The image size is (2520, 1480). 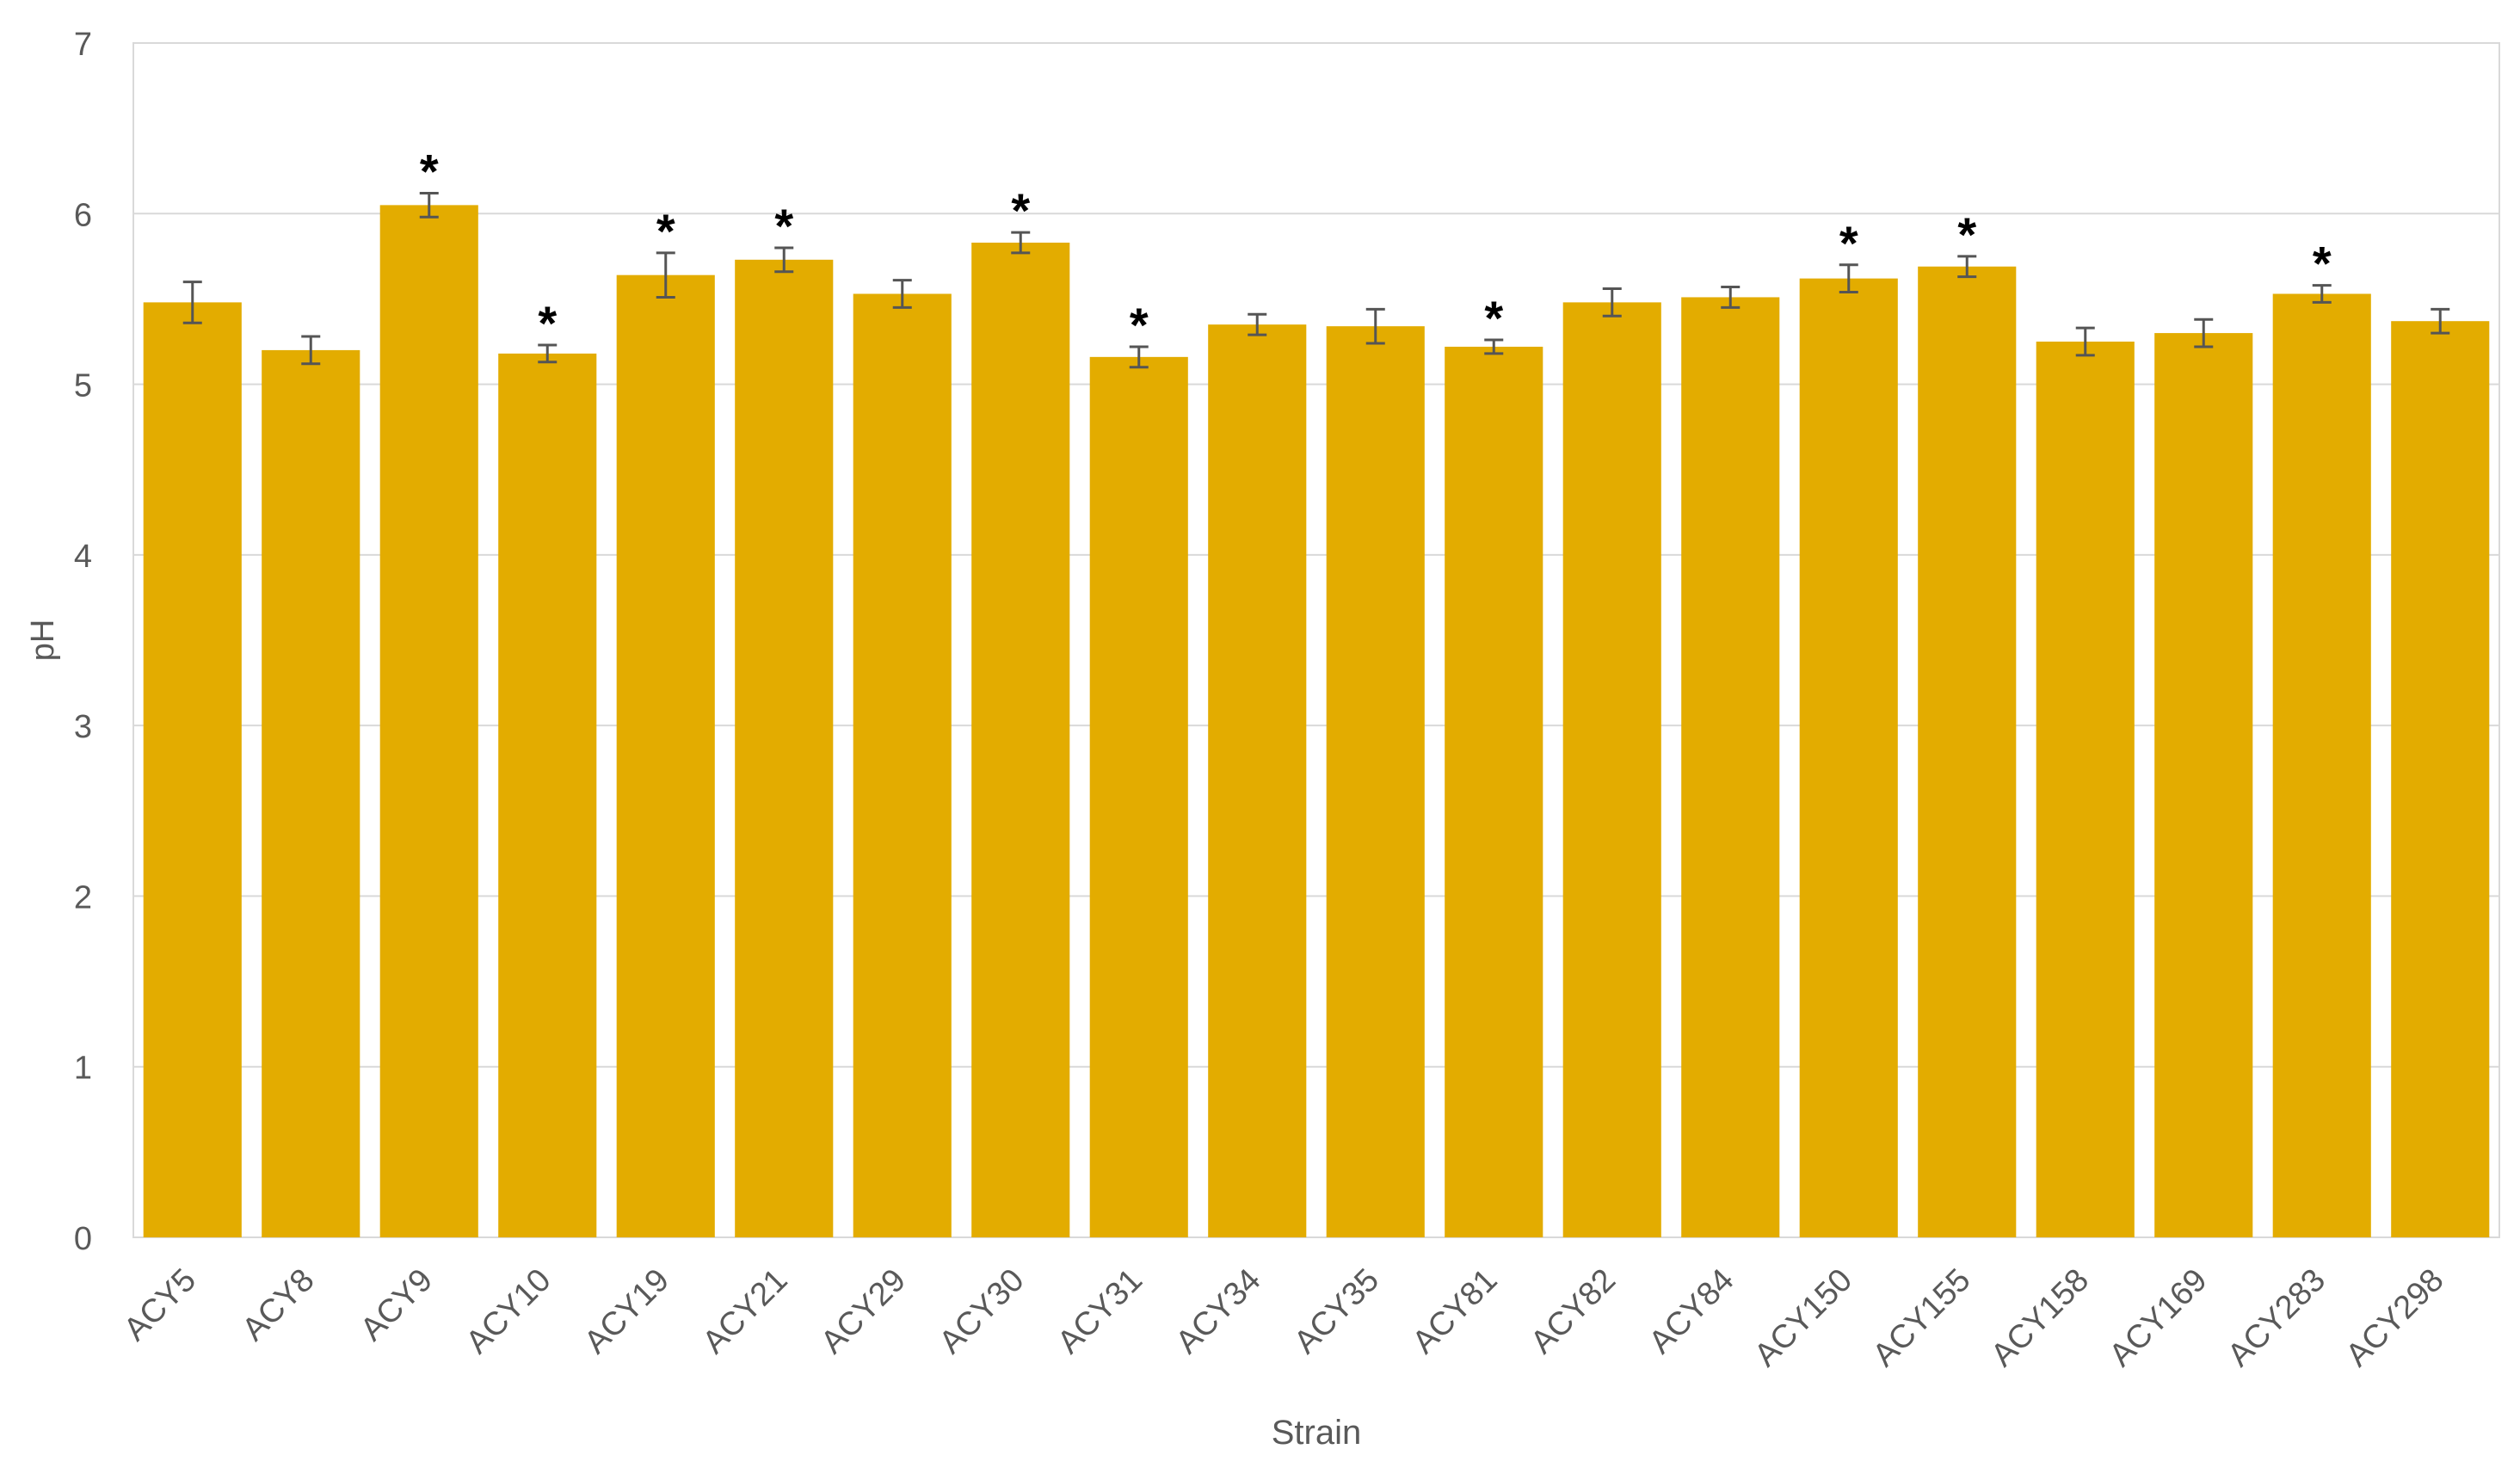 What do you see at coordinates (665, 755) in the screenshot?
I see `bar-acy19` at bounding box center [665, 755].